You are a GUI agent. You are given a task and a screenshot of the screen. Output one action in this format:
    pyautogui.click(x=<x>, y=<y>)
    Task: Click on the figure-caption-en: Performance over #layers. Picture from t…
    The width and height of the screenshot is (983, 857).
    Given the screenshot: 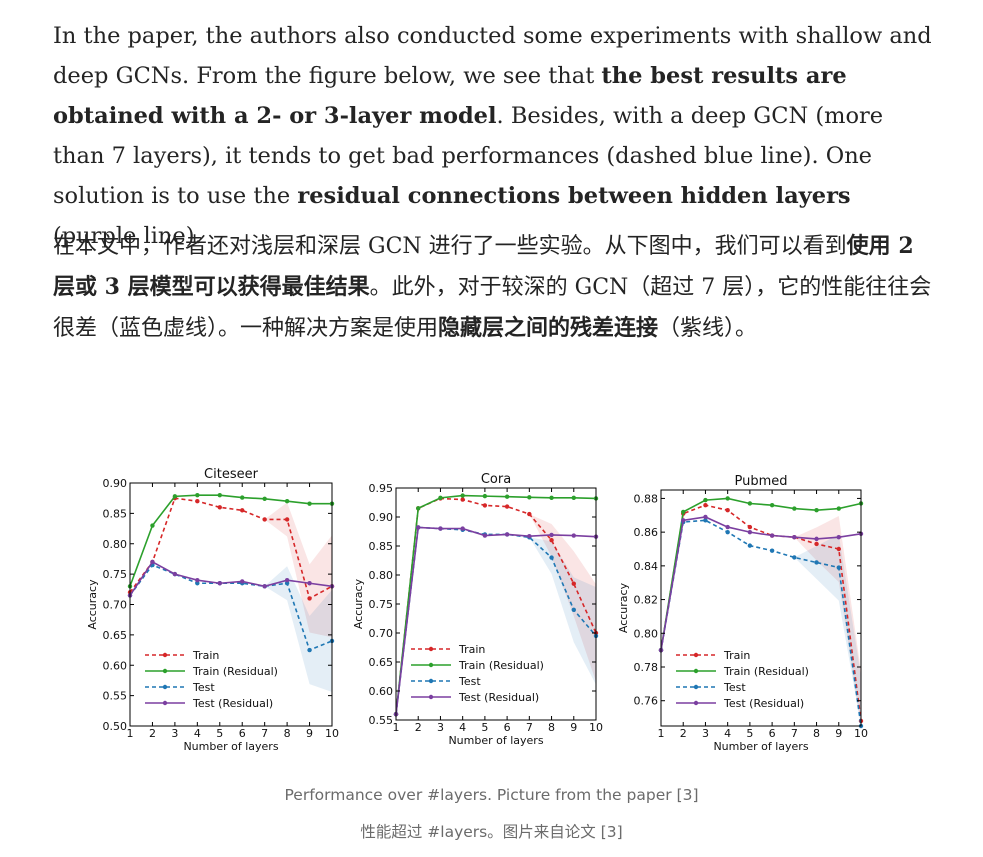 What is the action you would take?
    pyautogui.click(x=491, y=795)
    